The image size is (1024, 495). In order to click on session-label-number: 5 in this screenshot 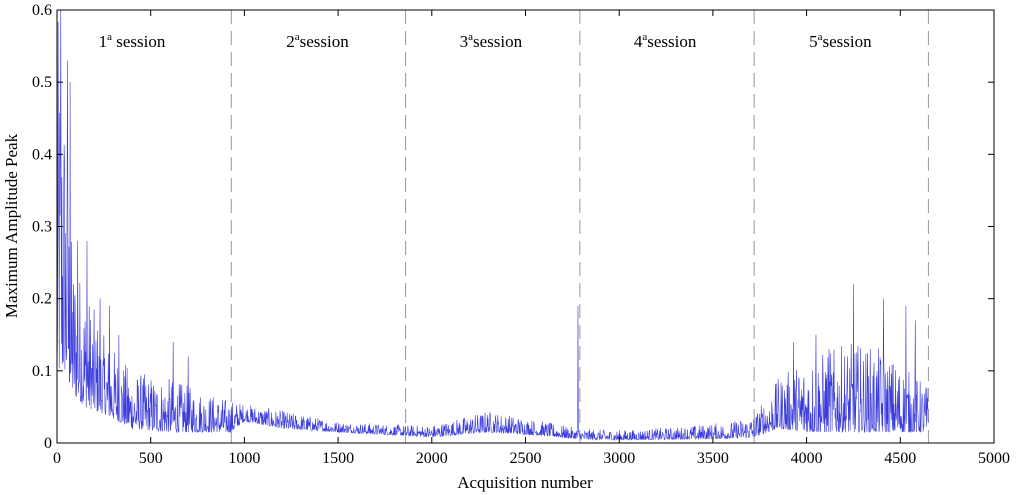, I will do `click(813, 41)`.